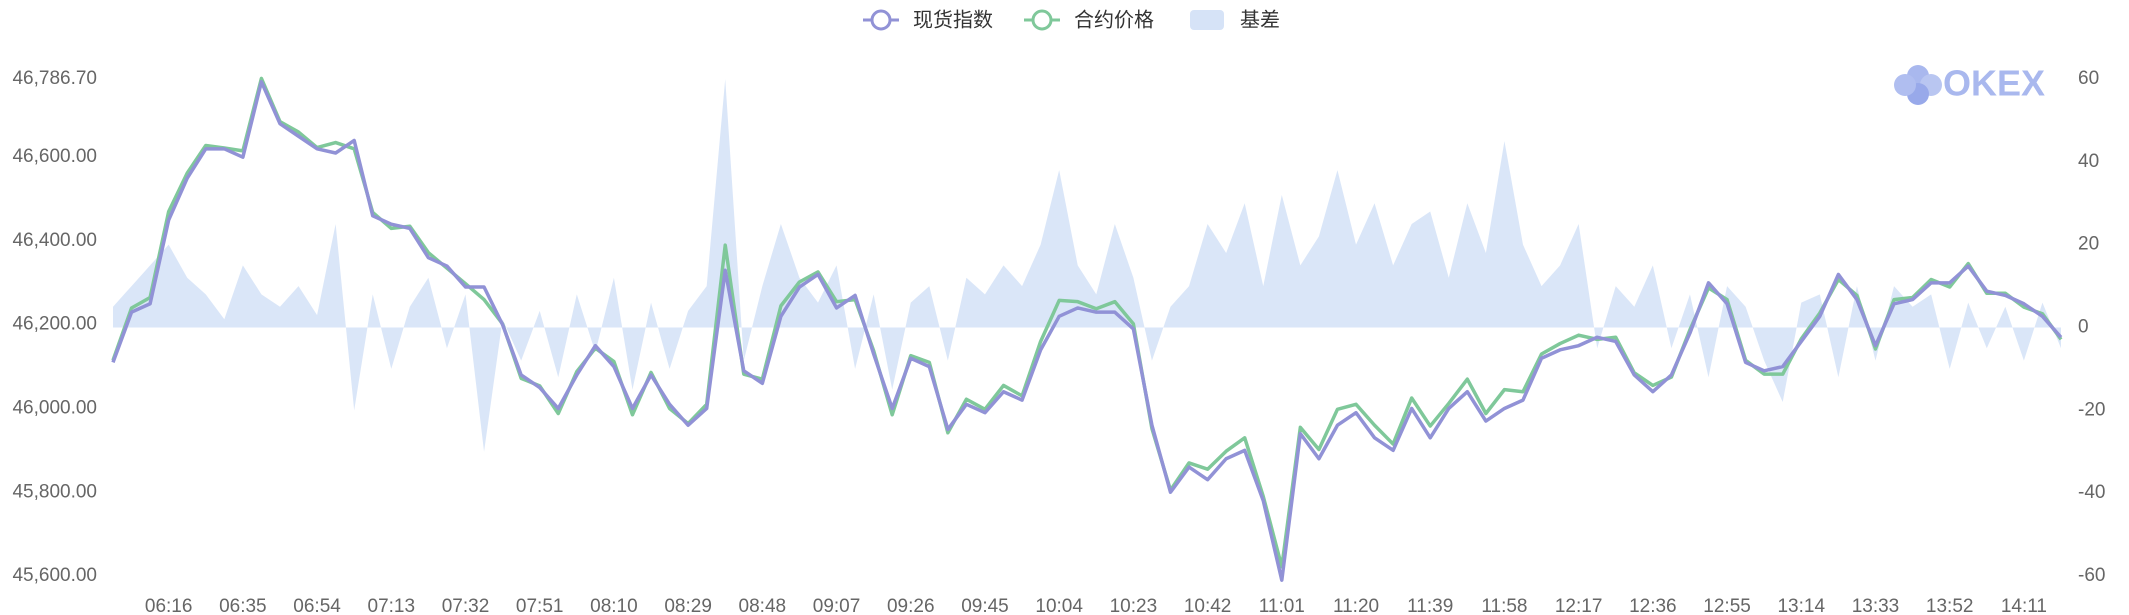  Describe the element at coordinates (392, 605) in the screenshot. I see `x-tick-label: 07:13` at that location.